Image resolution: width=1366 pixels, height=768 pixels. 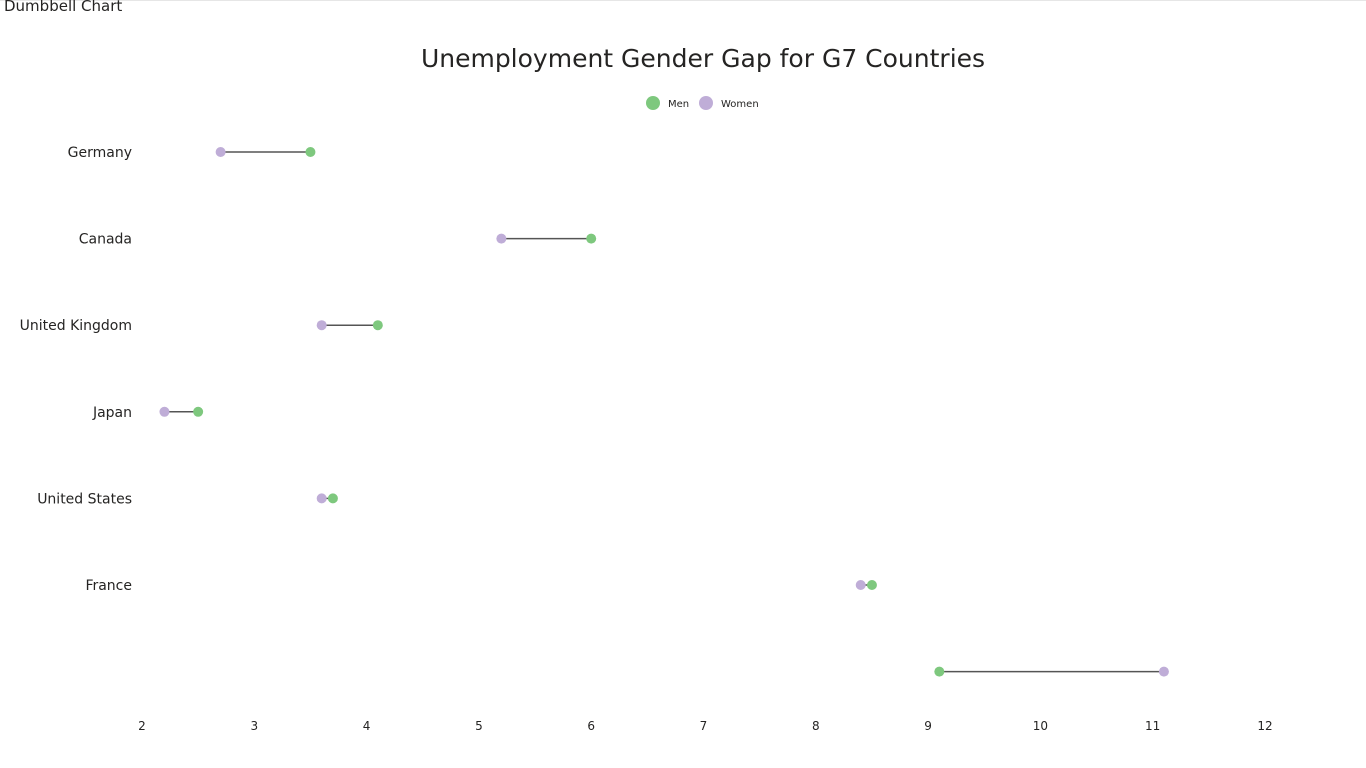 I want to click on x-tick-label: 2, so click(x=142, y=726).